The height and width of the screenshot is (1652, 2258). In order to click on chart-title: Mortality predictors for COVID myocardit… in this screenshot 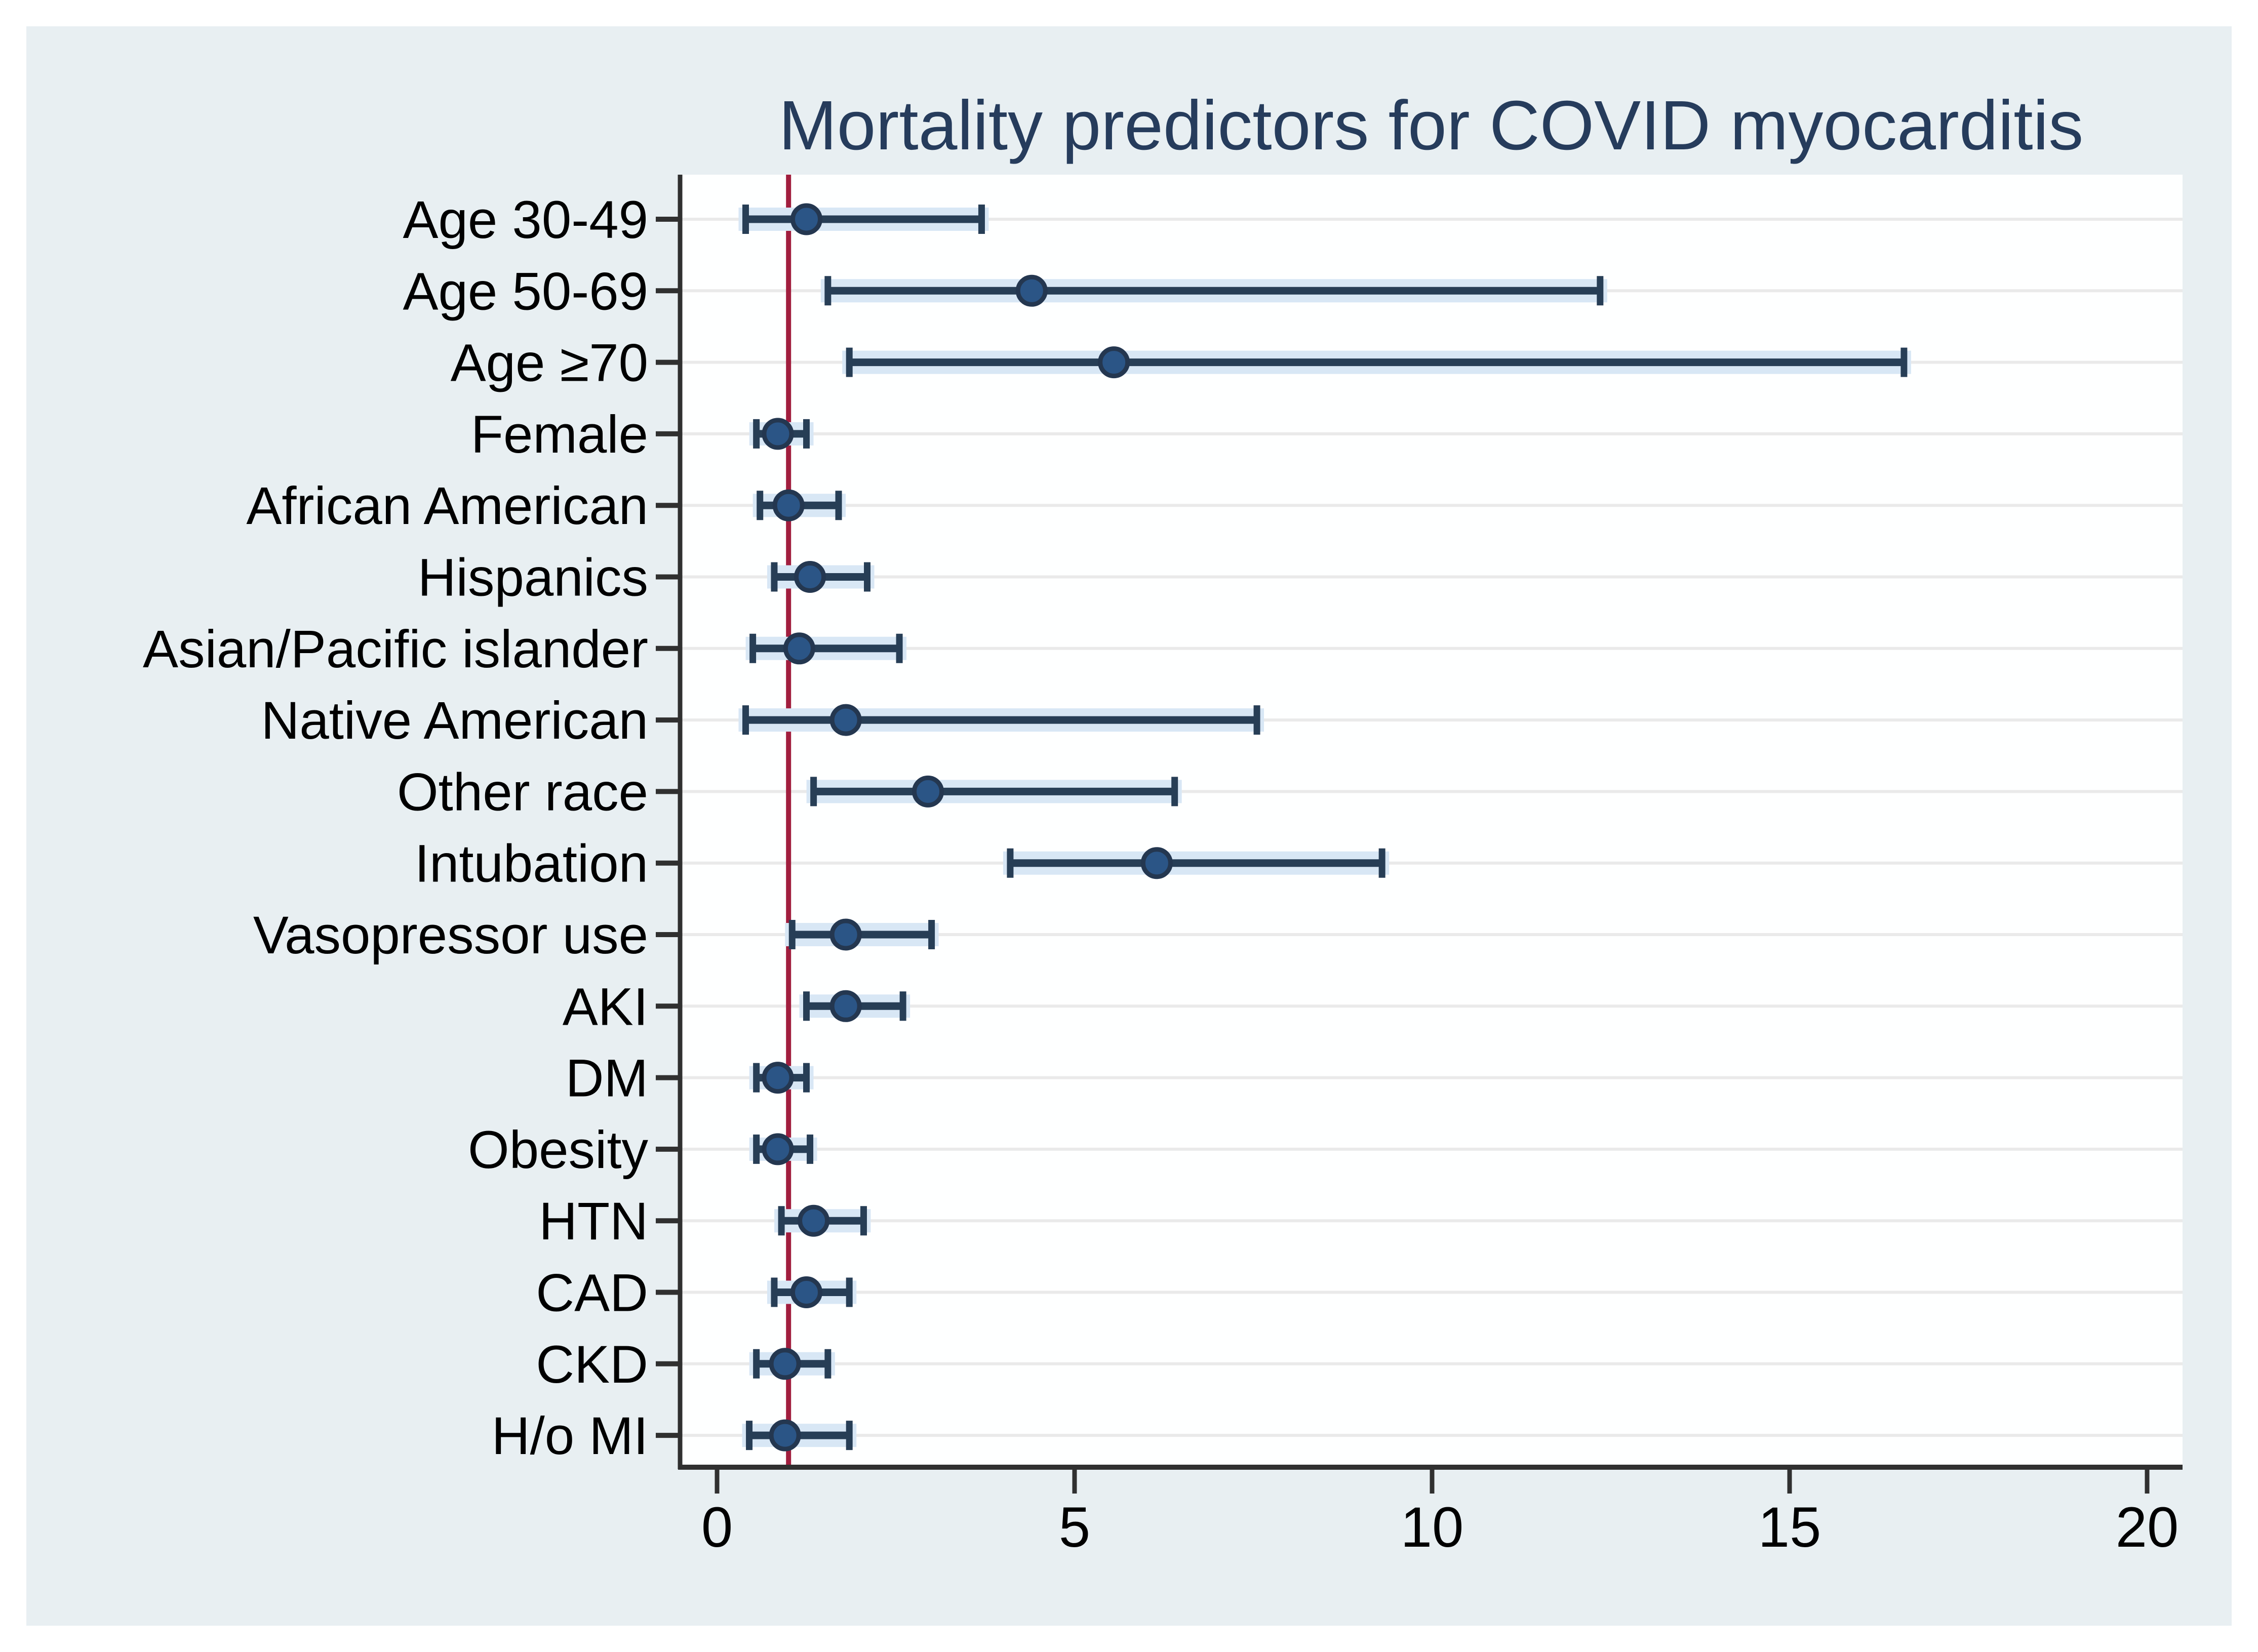, I will do `click(1431, 126)`.